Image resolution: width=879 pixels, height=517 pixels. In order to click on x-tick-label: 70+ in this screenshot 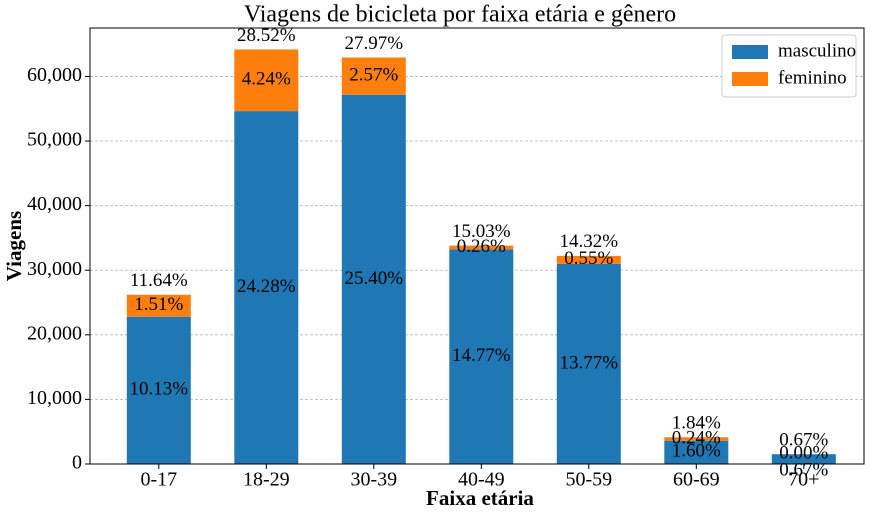, I will do `click(803, 480)`.